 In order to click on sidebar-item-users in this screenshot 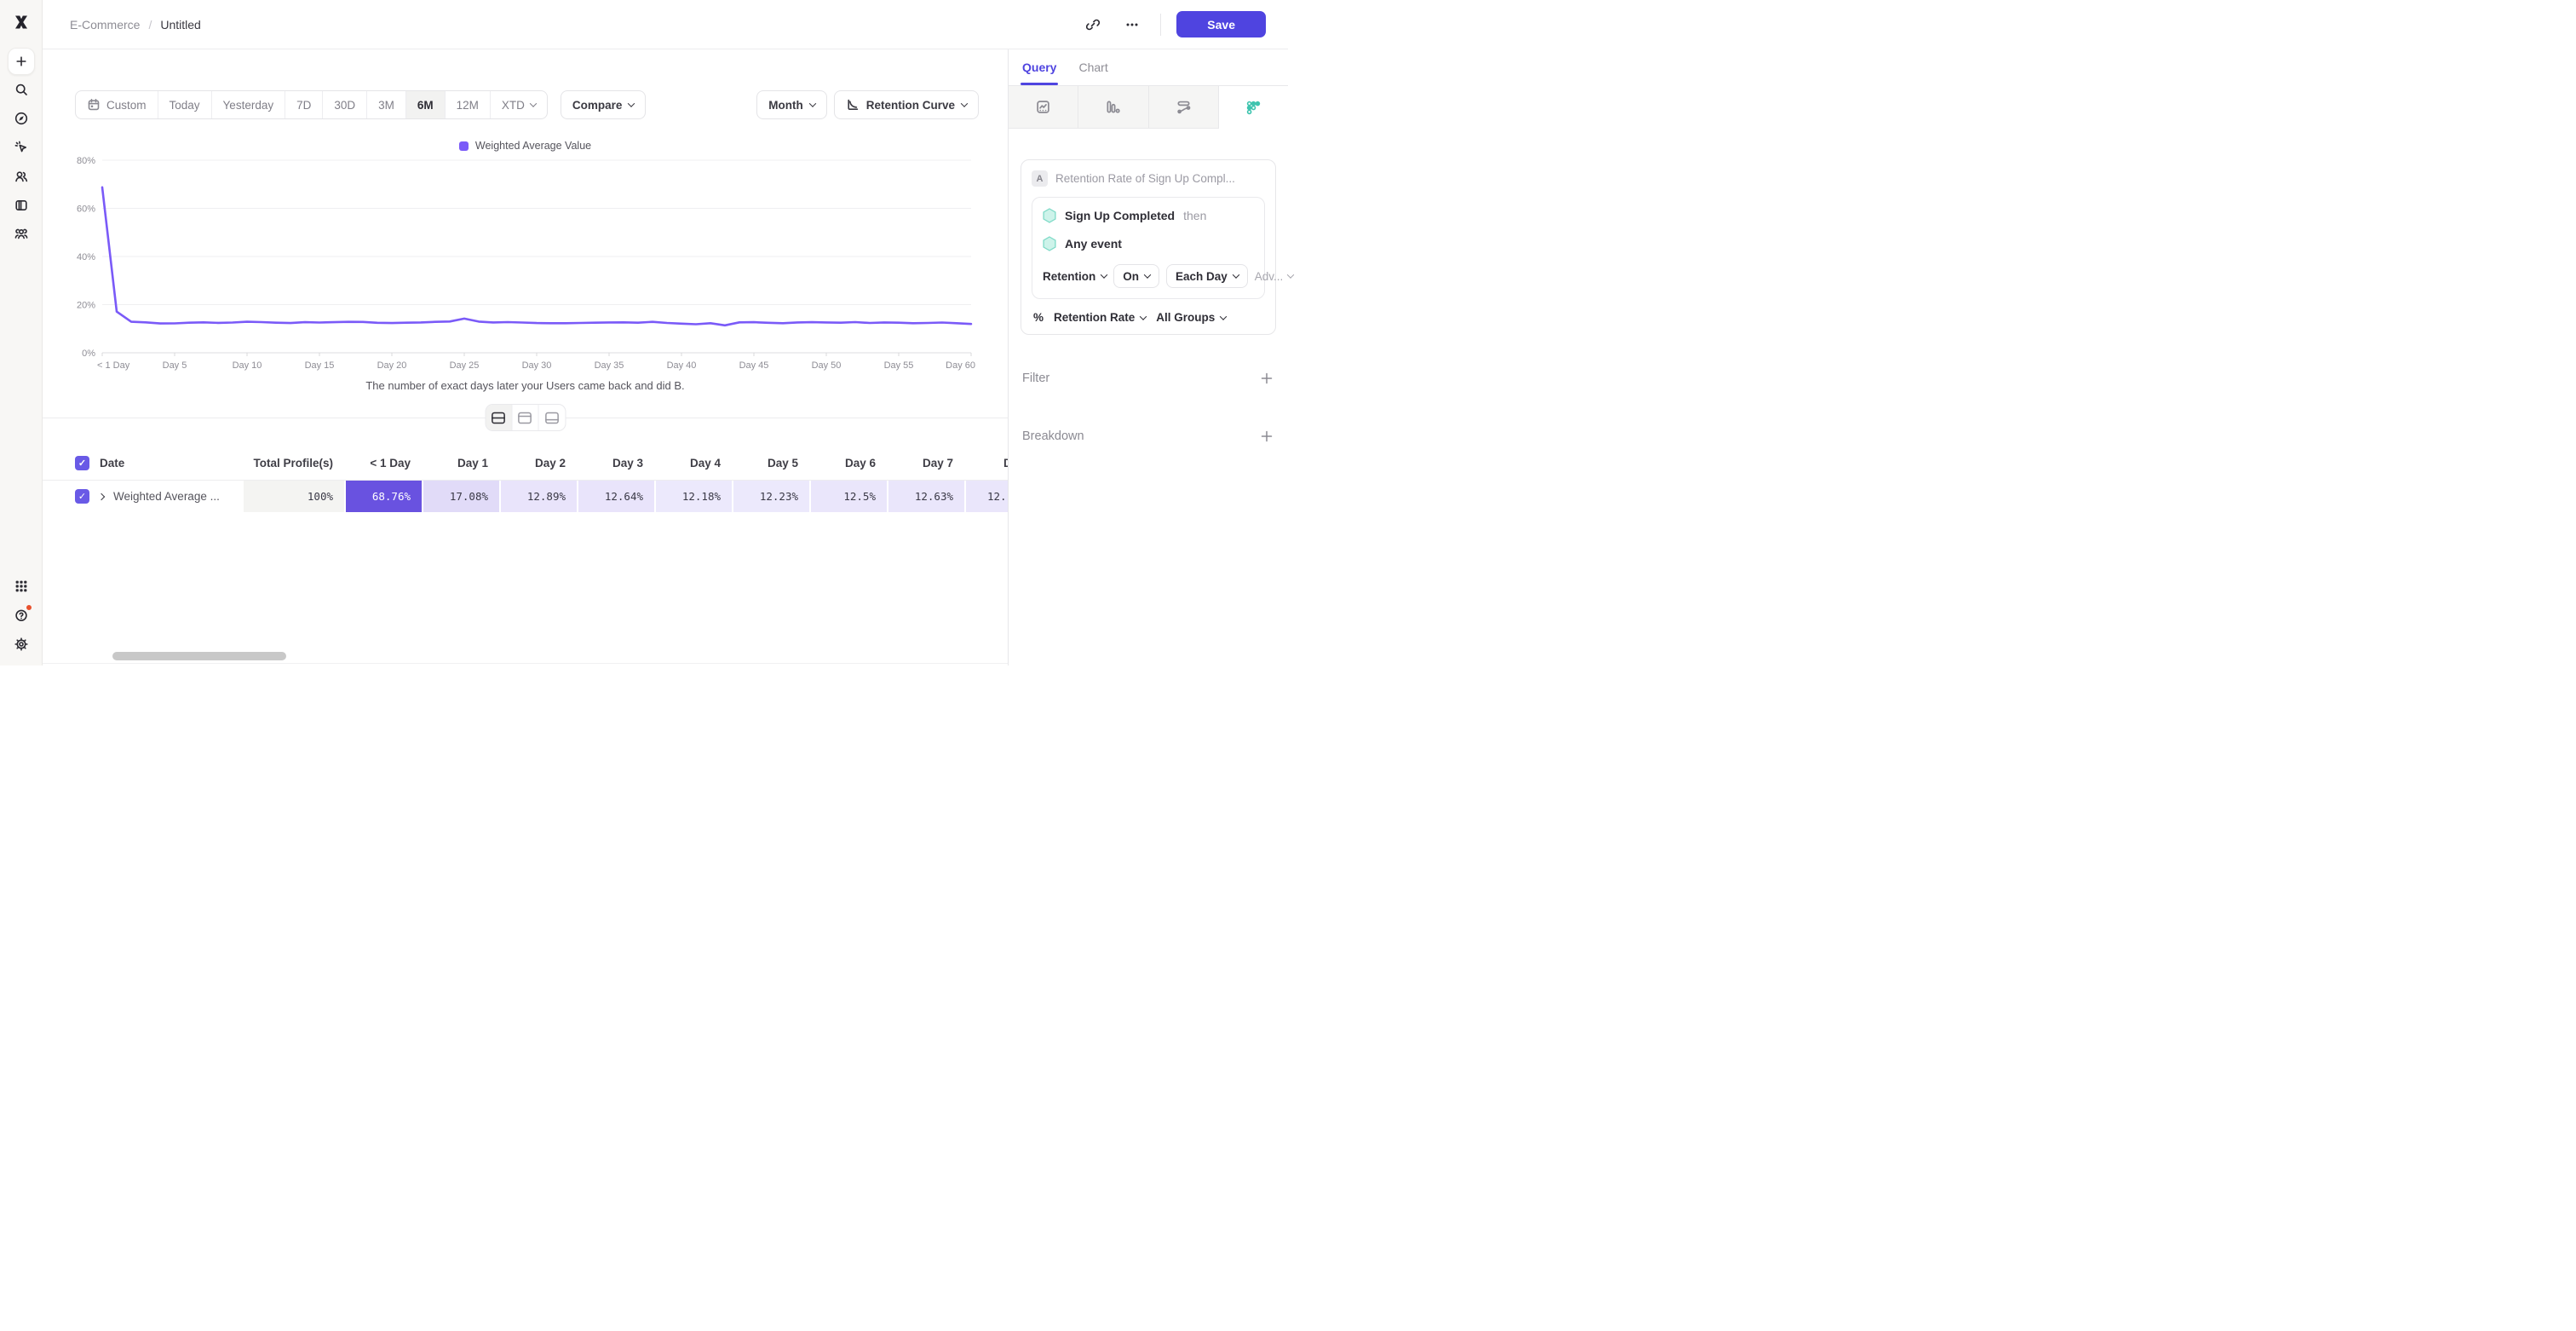, I will do `click(21, 177)`.